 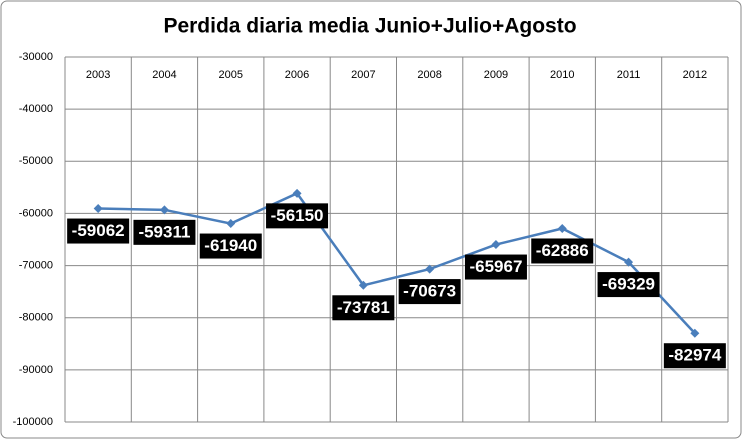 I want to click on data-label: -69329, so click(x=628, y=285).